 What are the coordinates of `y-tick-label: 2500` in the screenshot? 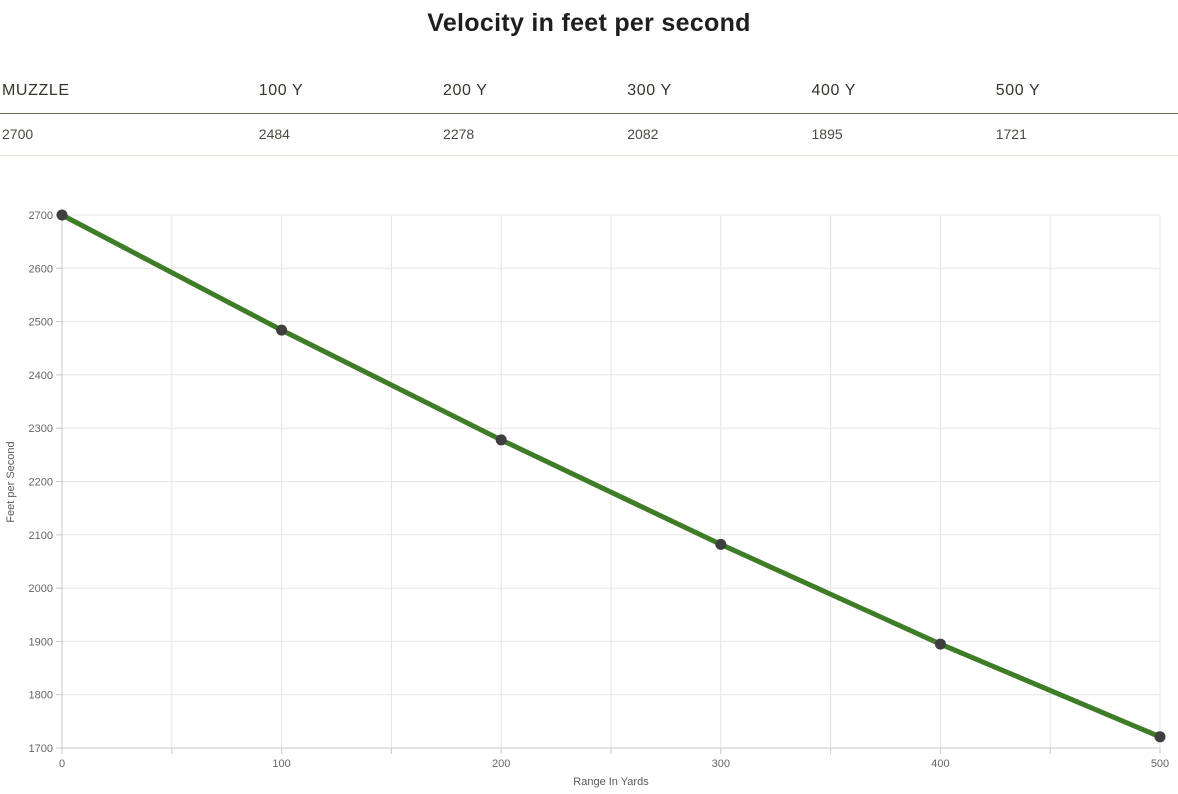 It's located at (41, 323).